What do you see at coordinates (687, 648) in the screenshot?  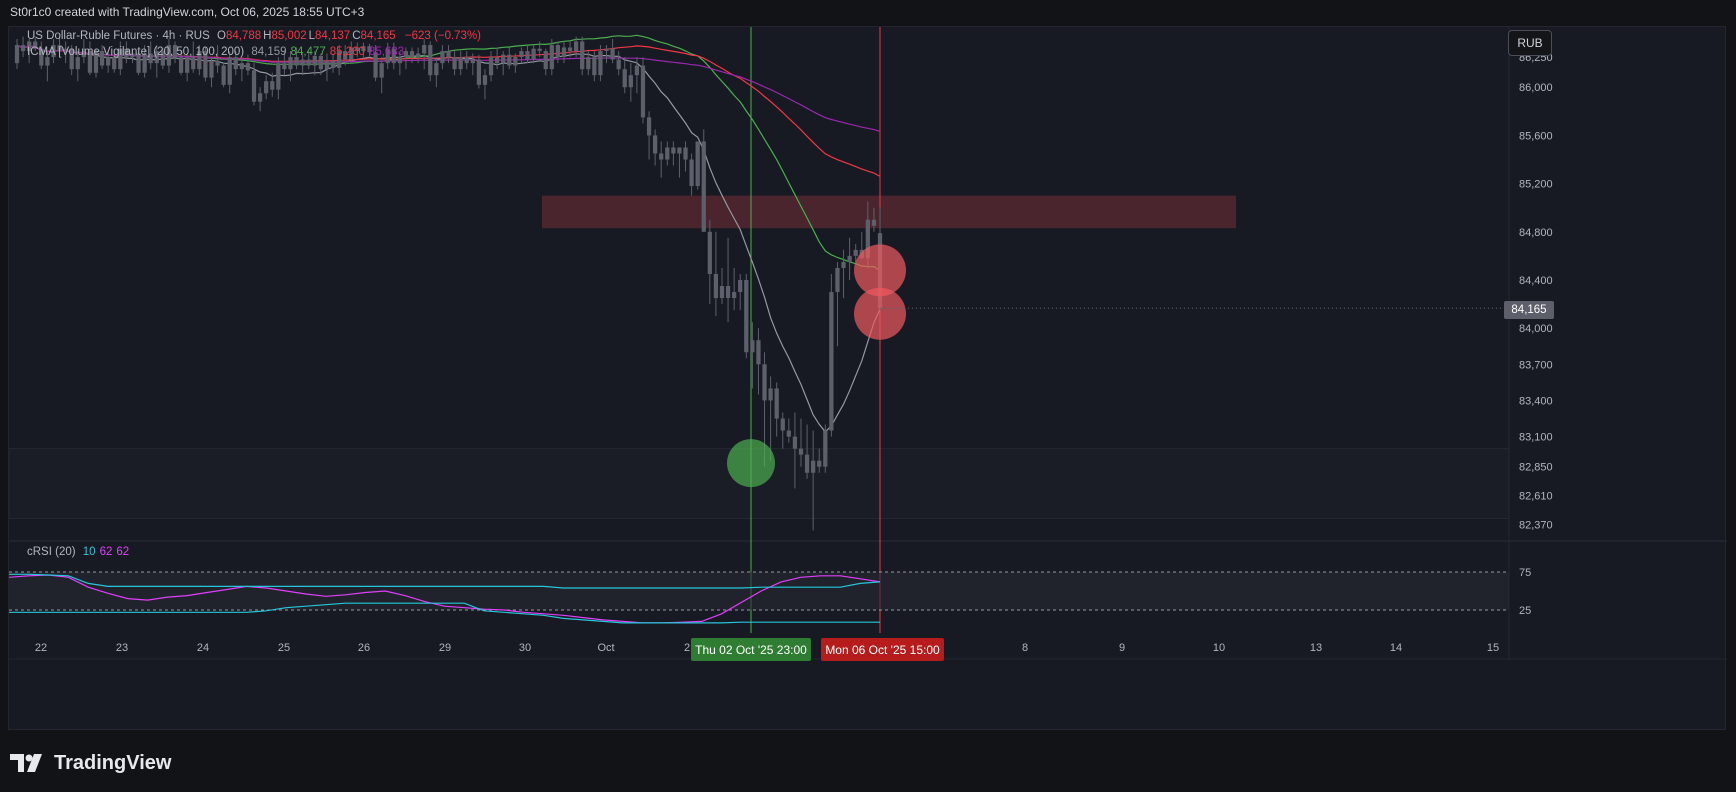 I see `time-tick-label: 2` at bounding box center [687, 648].